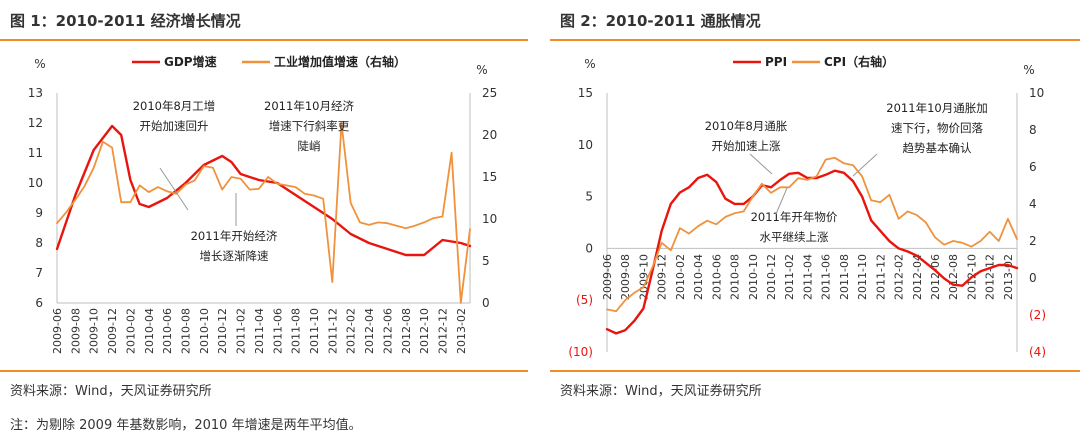  What do you see at coordinates (424, 331) in the screenshot?
I see `x-tick-label: 2012-10` at bounding box center [424, 331].